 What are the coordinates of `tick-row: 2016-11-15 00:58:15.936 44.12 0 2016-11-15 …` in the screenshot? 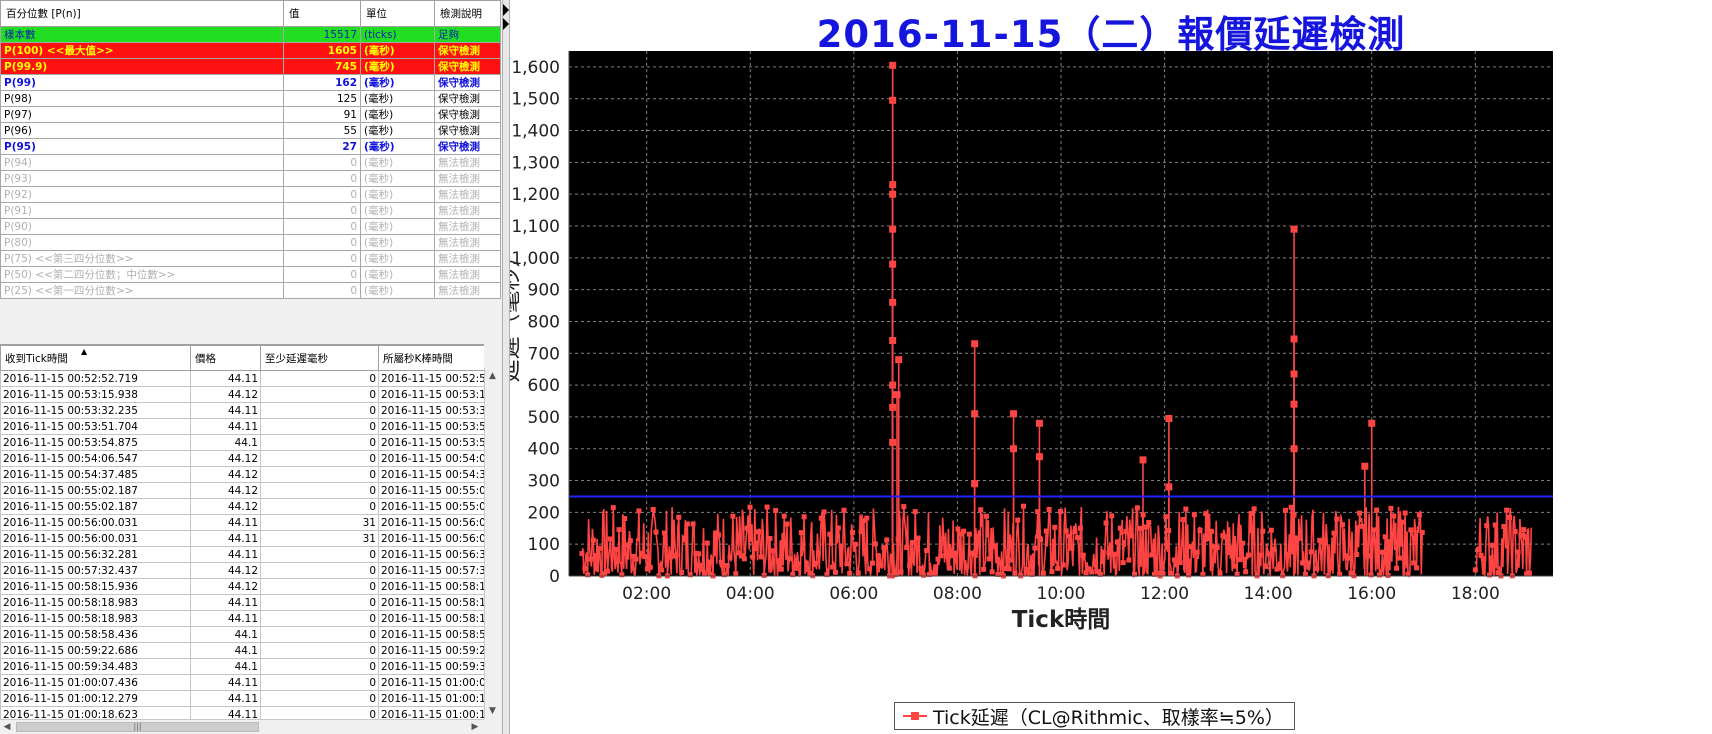 It's located at (242, 586).